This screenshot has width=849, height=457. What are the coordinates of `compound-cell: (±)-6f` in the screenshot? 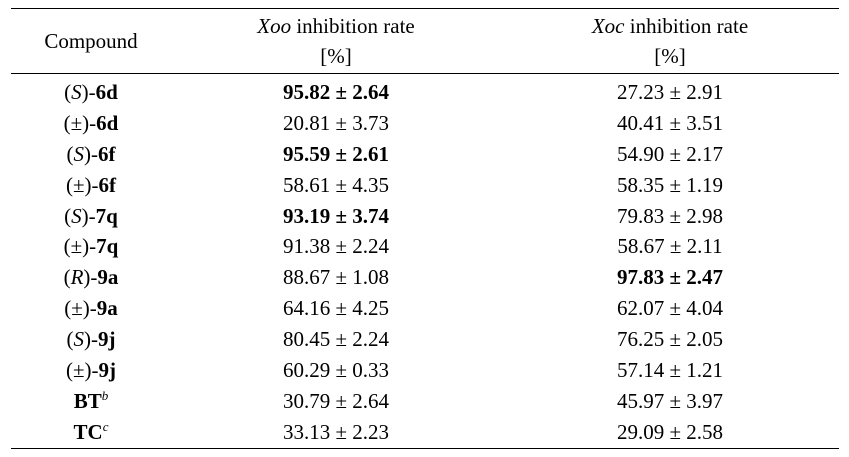 It's located at (91, 185).